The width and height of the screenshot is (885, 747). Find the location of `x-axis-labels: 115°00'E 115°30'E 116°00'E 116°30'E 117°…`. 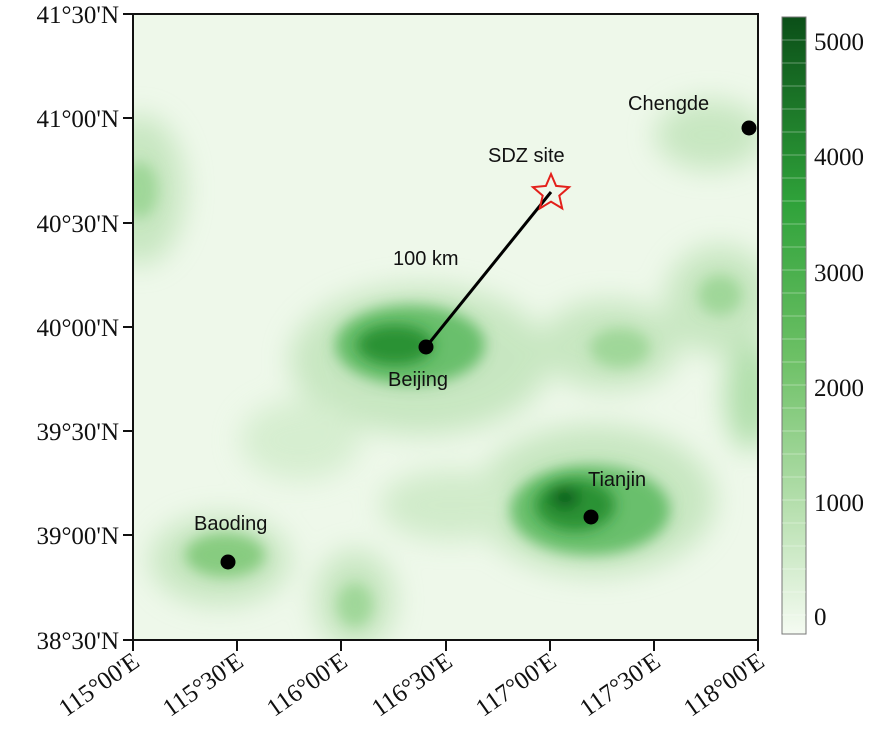

x-axis-labels: 115°00'E 115°30'E 116°00'E 116°30'E 117°… is located at coordinates (411, 685).